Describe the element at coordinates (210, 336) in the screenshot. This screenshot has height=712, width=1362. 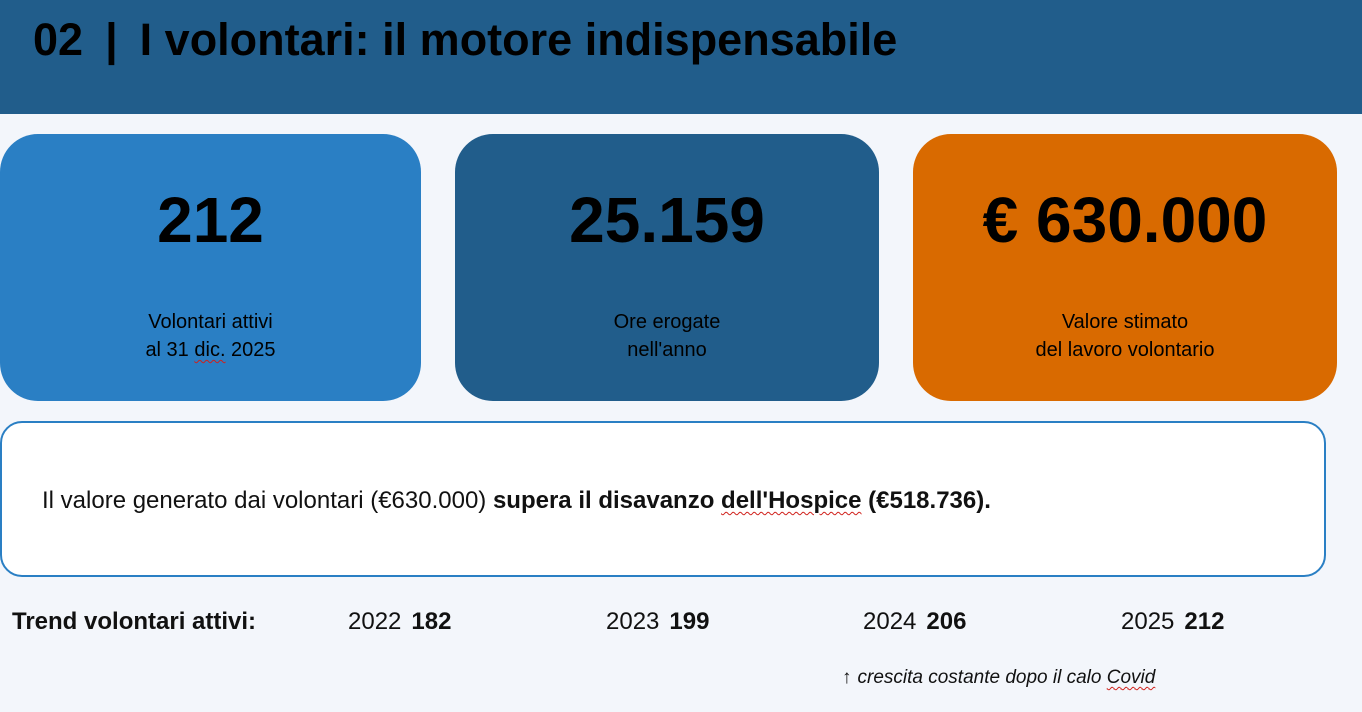
I see `stat-label-volunteers: Volontari attivi al 31 dic. 2025` at that location.